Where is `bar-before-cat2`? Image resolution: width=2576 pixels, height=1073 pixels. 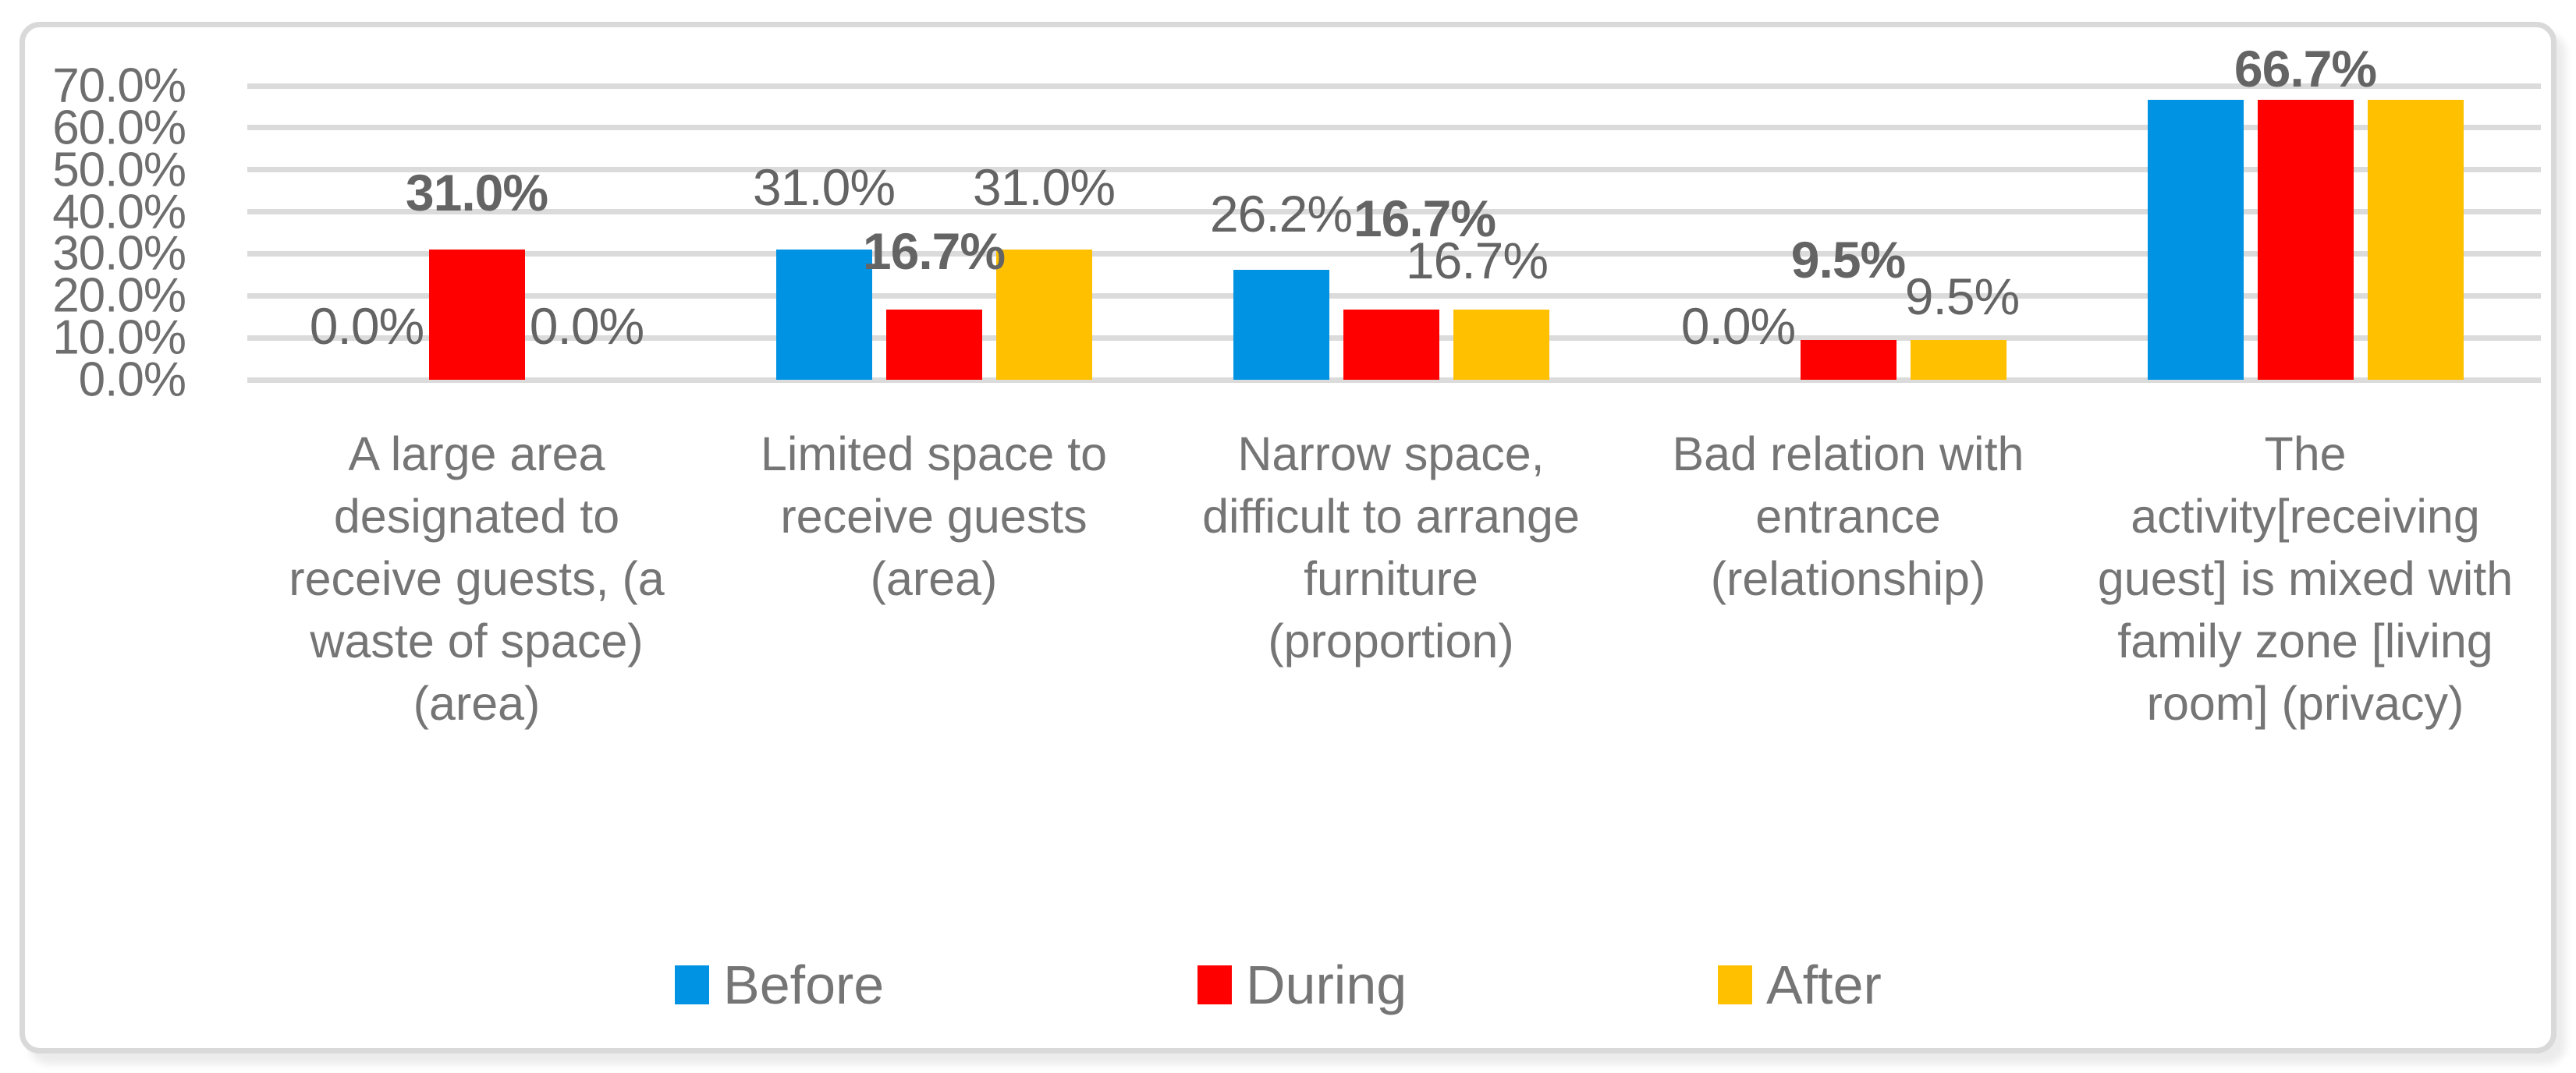 bar-before-cat2 is located at coordinates (823, 315).